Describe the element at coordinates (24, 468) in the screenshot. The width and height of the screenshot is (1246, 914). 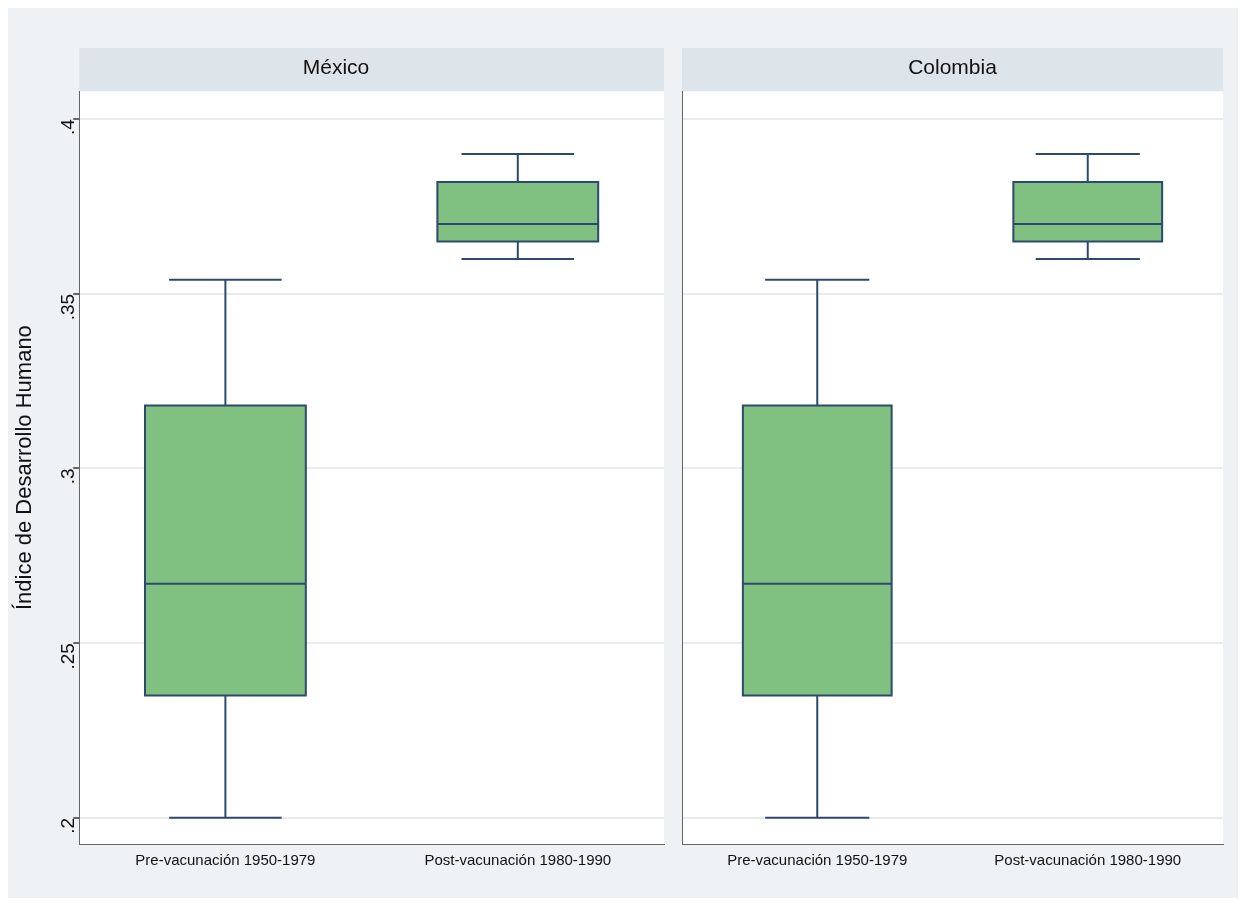
I see `y-axis-title: Índice de Desarrollo Humano` at that location.